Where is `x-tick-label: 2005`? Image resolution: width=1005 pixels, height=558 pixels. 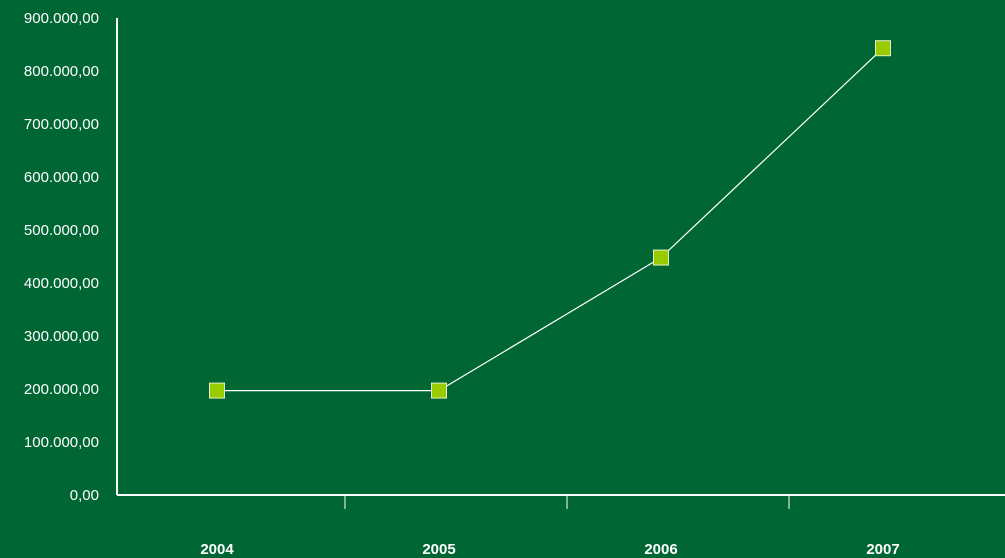 x-tick-label: 2005 is located at coordinates (438, 549).